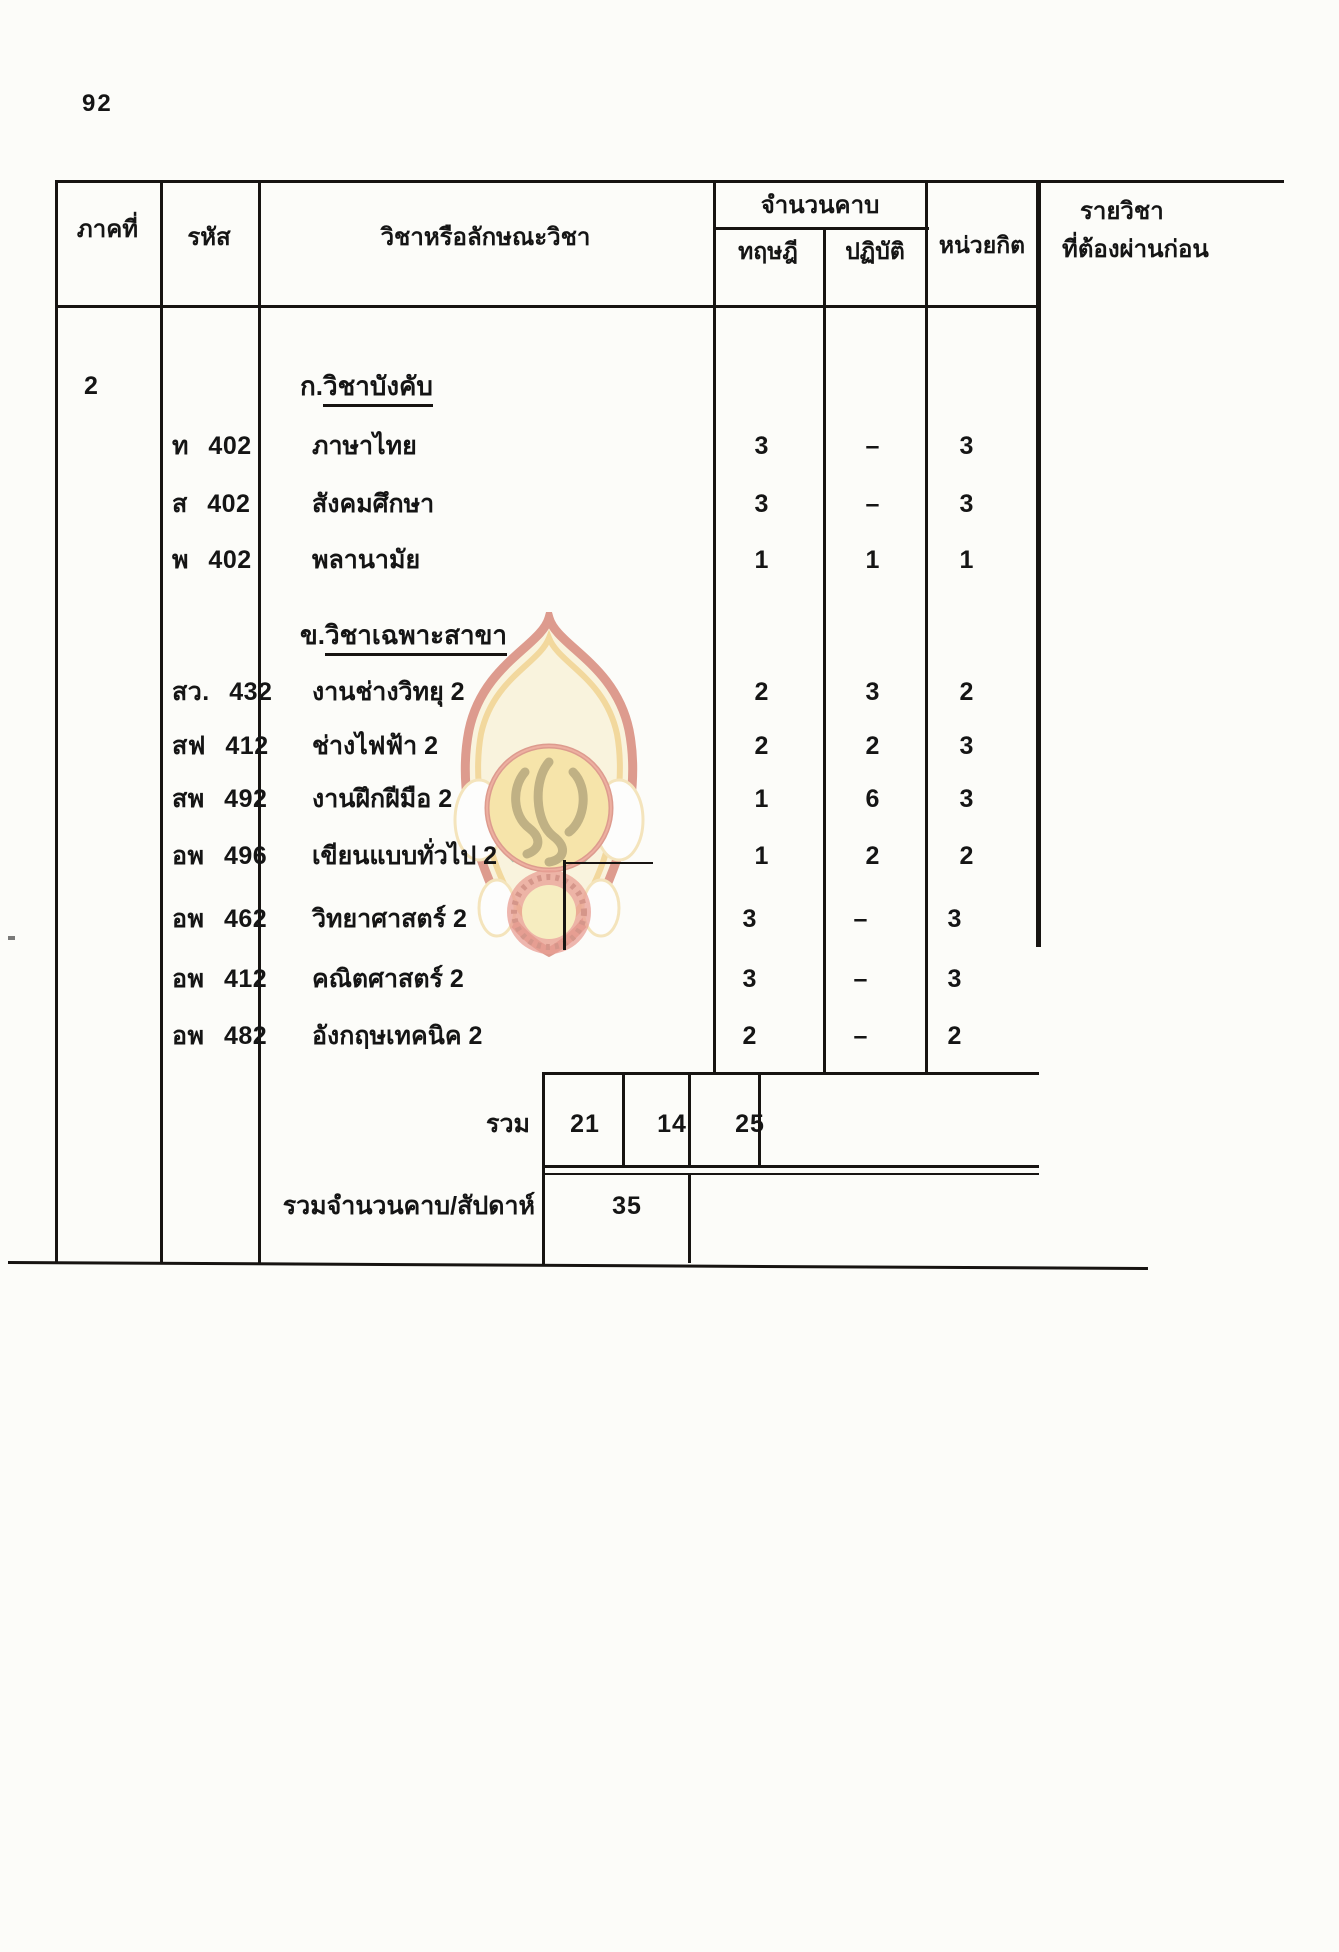  What do you see at coordinates (549, 812) in the screenshot?
I see `seal-monogram` at bounding box center [549, 812].